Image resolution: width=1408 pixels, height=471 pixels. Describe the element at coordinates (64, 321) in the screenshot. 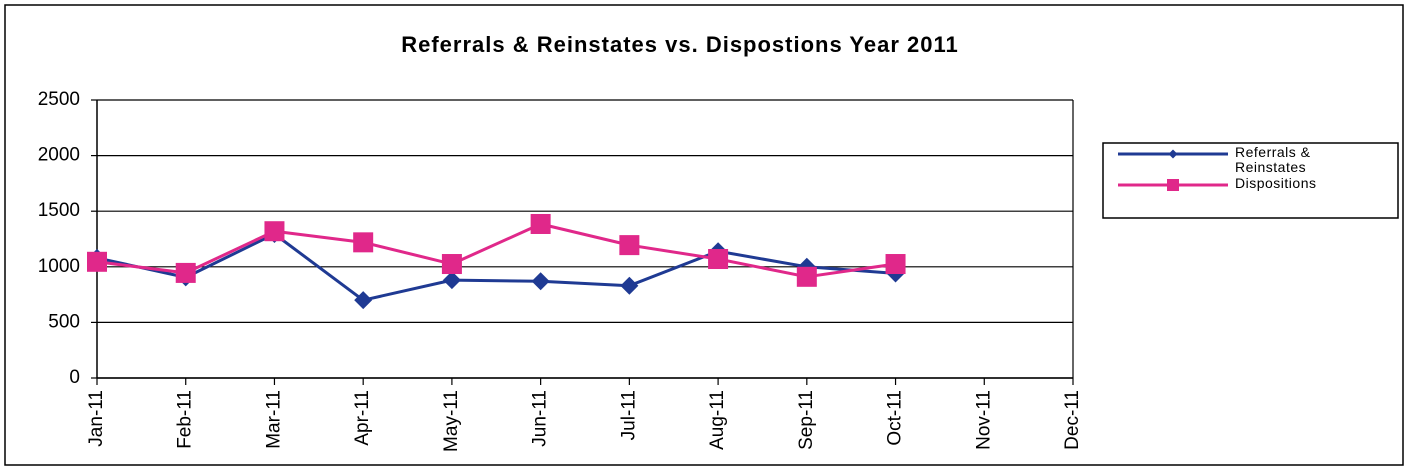

I see `y-tick-label: 500` at that location.